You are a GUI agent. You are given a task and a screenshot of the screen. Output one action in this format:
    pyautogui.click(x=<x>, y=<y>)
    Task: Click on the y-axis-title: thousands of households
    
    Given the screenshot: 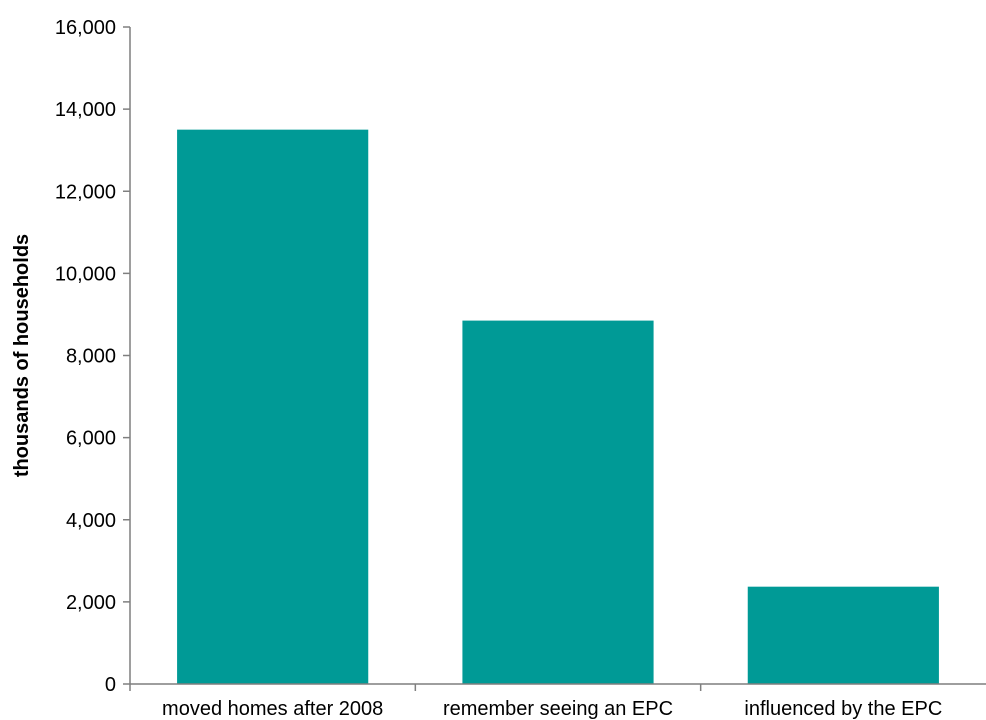 What is the action you would take?
    pyautogui.click(x=22, y=355)
    